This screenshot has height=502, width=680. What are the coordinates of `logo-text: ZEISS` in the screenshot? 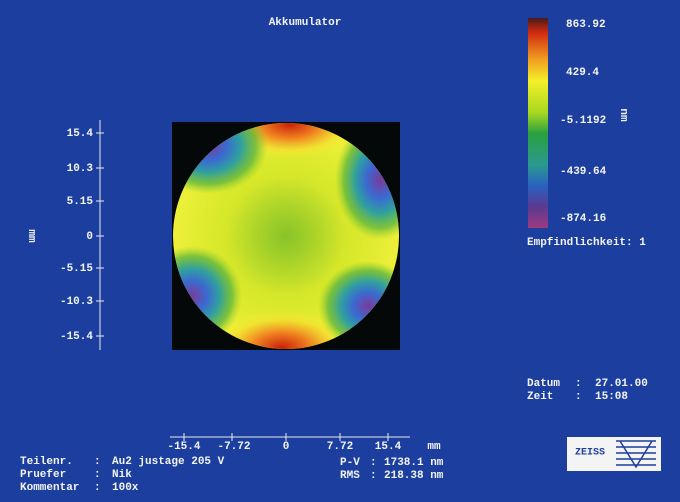 It's located at (590, 453).